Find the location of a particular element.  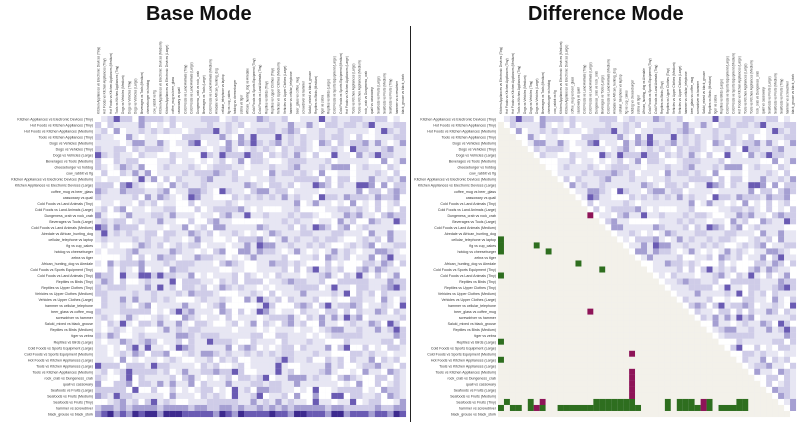

base-row-label: Cold Foods vs Land Animals (Tiny) is located at coordinates (65, 276).